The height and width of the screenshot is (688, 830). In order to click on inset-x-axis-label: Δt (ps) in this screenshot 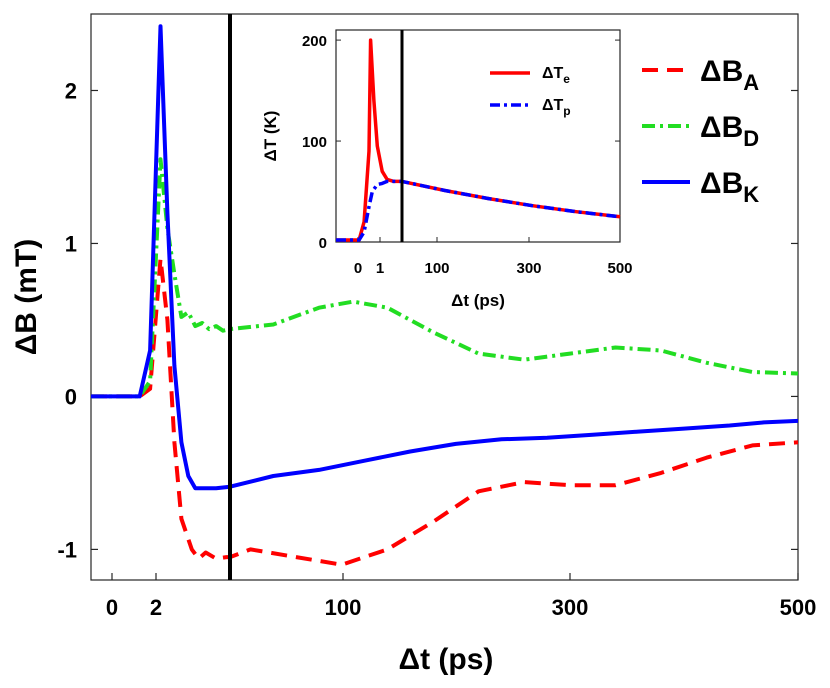, I will do `click(478, 300)`.